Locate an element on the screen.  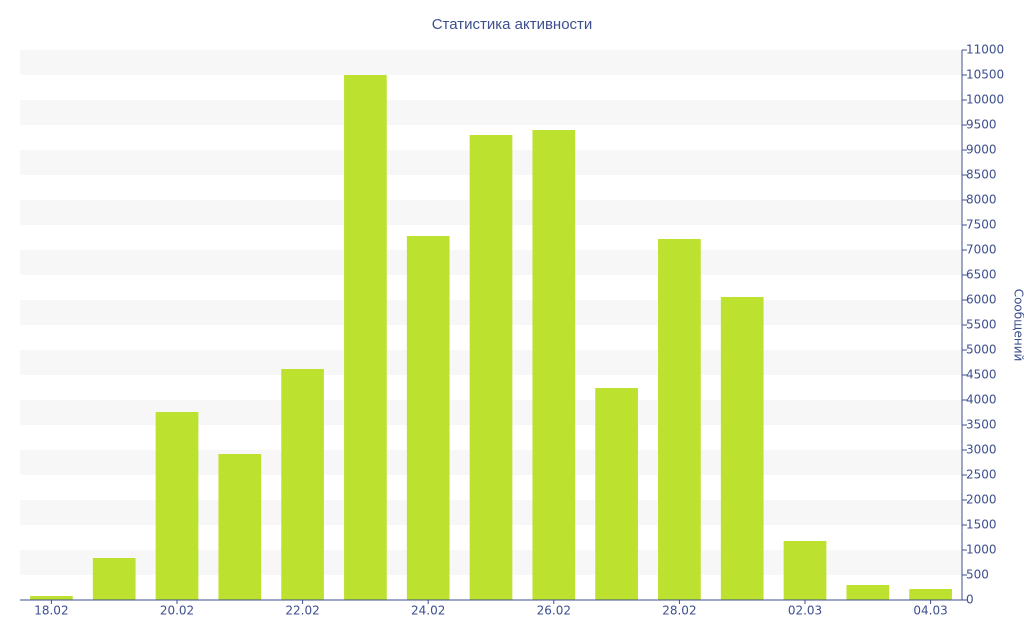
y-tick-label: 3500 is located at coordinates (981, 425).